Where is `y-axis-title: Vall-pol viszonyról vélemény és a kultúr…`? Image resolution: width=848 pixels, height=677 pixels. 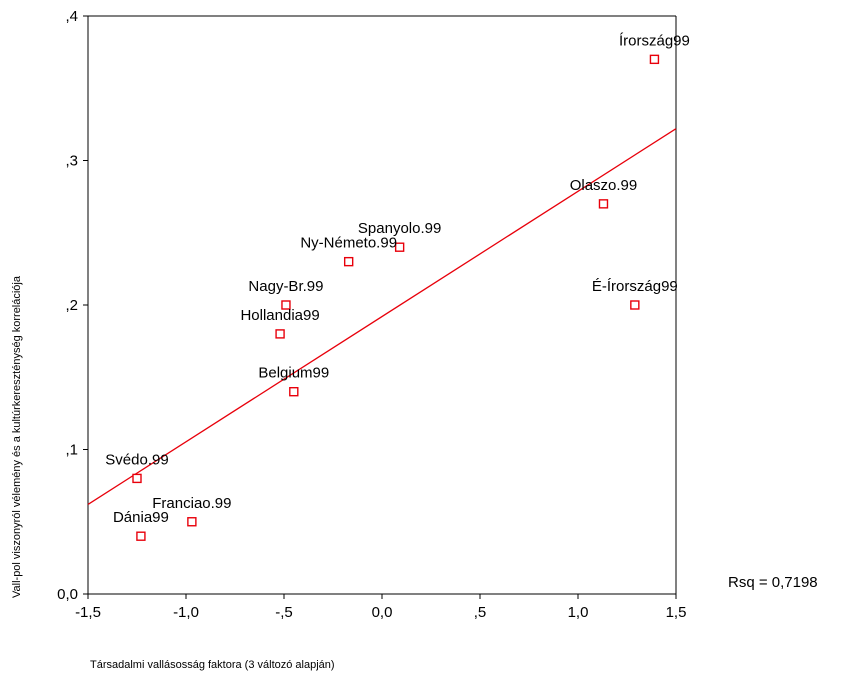 y-axis-title: Vall-pol viszonyról vélemény és a kultúr… is located at coordinates (17, 436).